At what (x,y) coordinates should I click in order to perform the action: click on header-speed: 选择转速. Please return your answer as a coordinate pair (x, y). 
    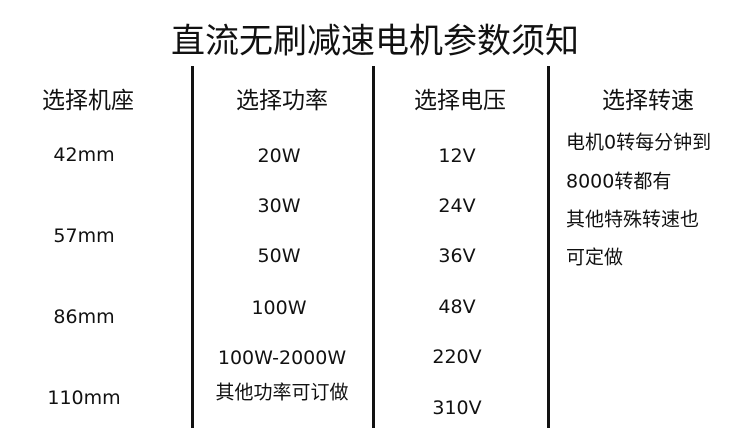
    Looking at the image, I should click on (648, 101).